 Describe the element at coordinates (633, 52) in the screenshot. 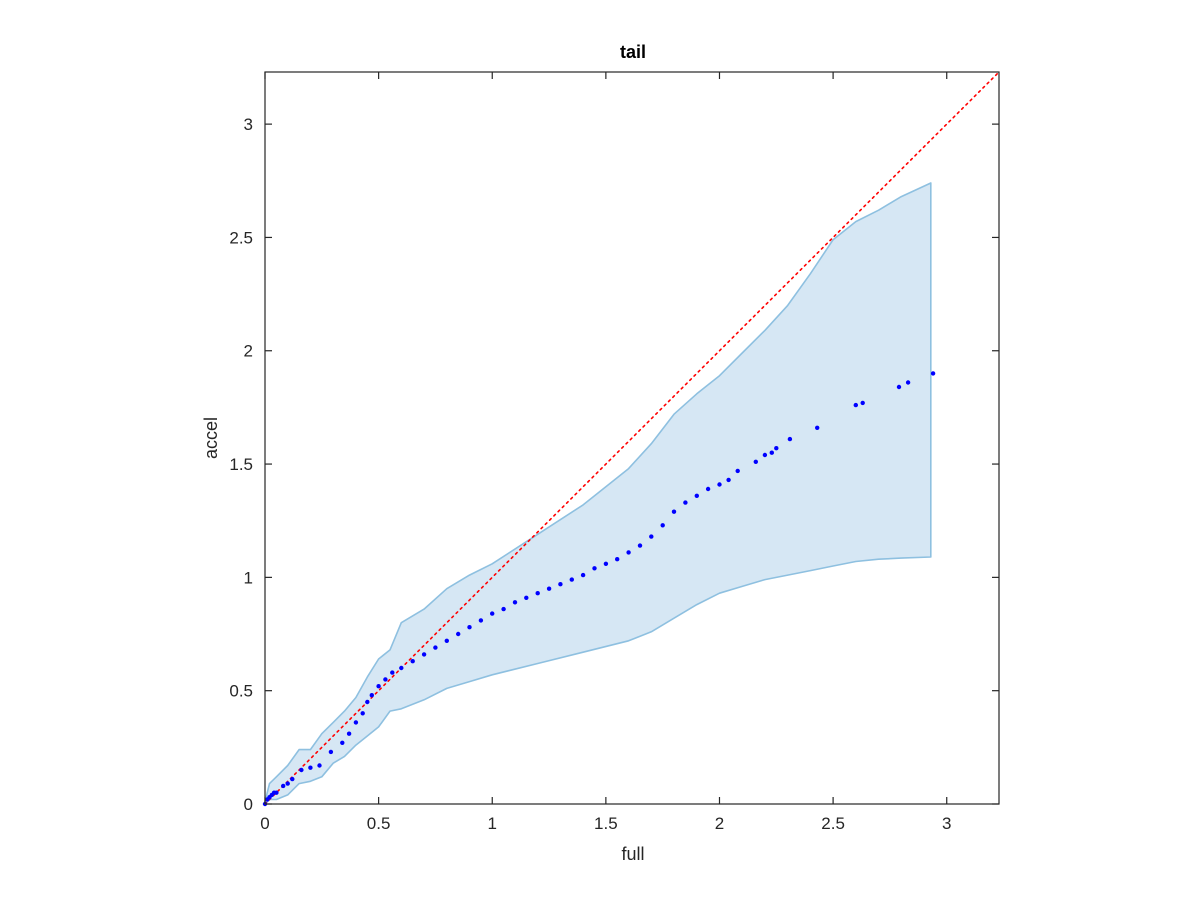

I see `chart-title: tail` at that location.